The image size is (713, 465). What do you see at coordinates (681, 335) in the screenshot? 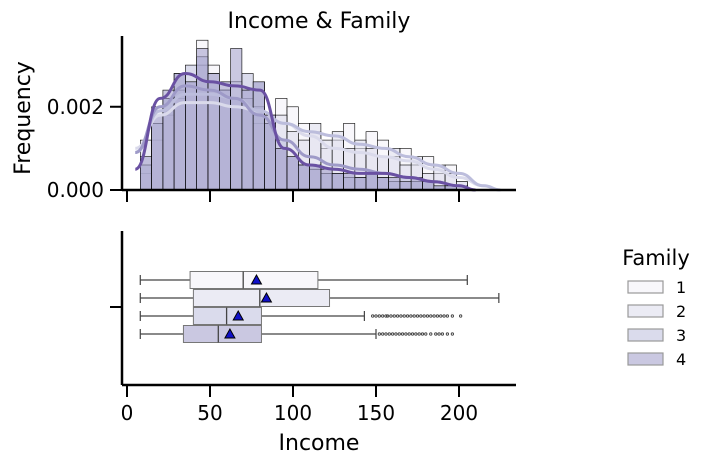
I see `legend-label: 3` at bounding box center [681, 335].